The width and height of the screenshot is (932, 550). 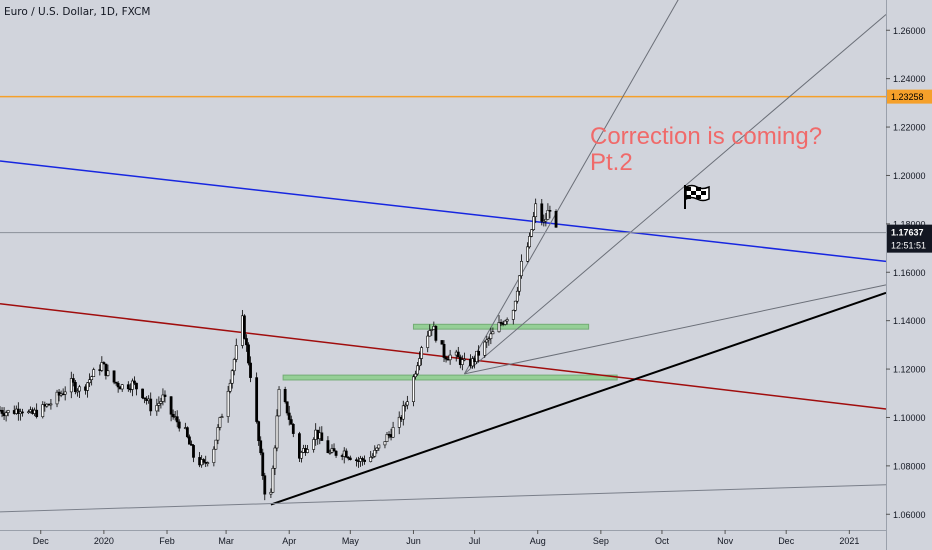 I want to click on y-tick-label: 1.12000, so click(x=909, y=370).